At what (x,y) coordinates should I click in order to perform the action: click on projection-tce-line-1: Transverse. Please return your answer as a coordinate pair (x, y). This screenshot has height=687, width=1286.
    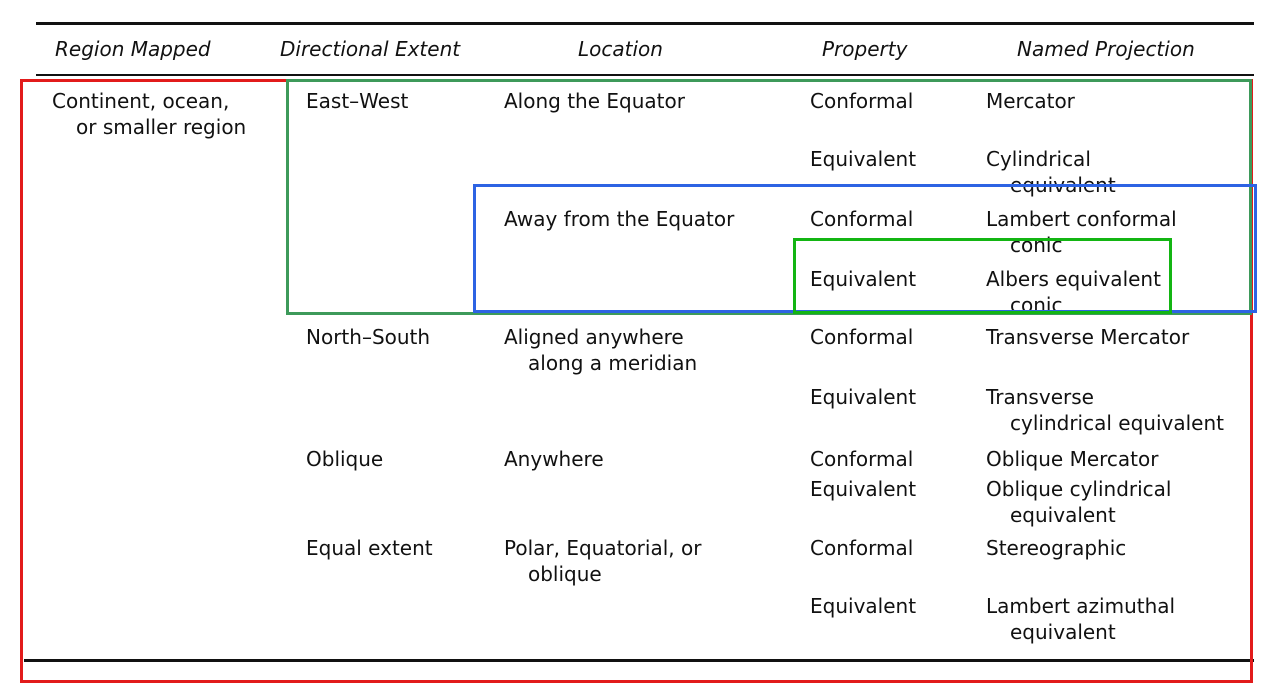
    Looking at the image, I should click on (1040, 397).